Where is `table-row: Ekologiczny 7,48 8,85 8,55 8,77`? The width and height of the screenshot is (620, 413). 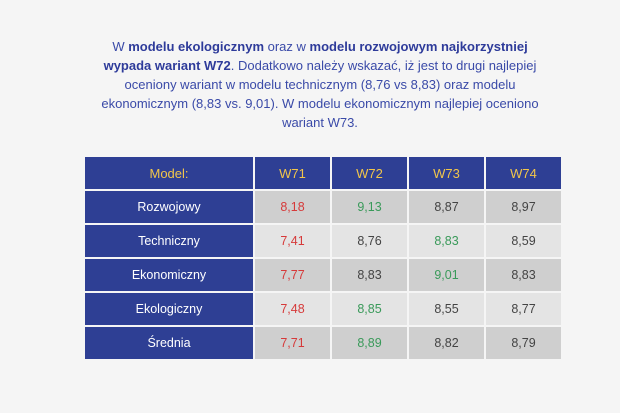 table-row: Ekologiczny 7,48 8,85 8,55 8,77 is located at coordinates (323, 309).